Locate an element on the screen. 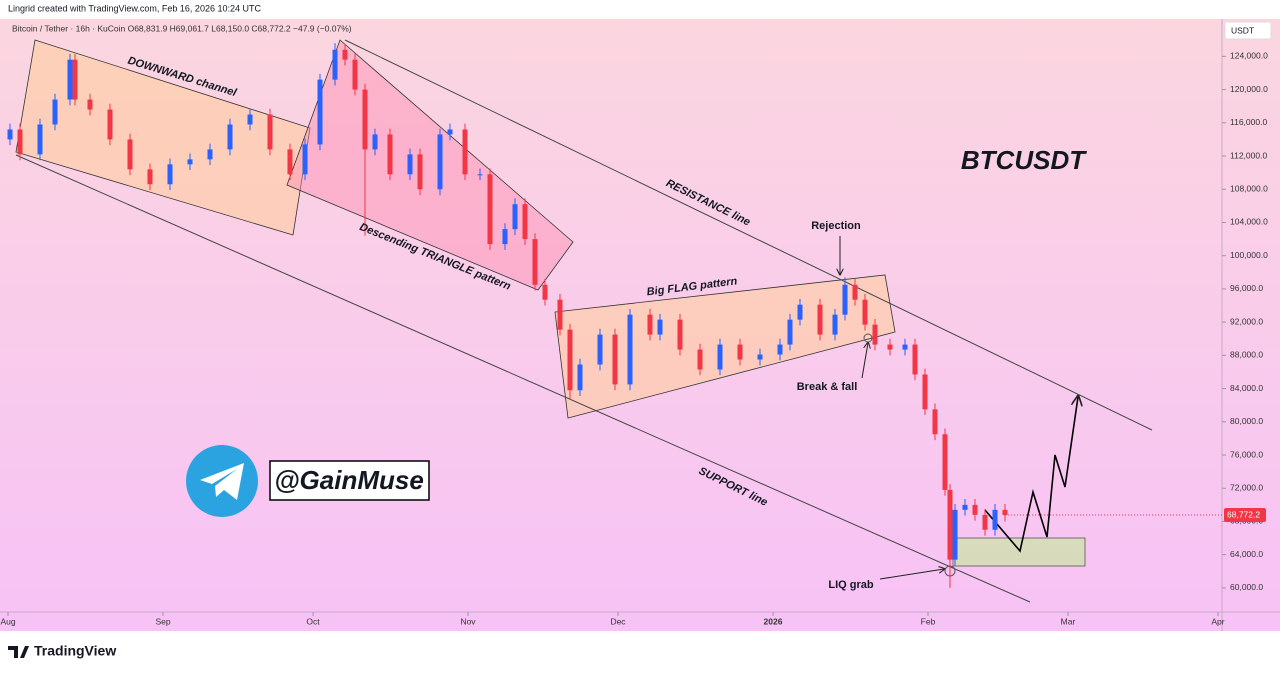  break-circle is located at coordinates (868, 338).